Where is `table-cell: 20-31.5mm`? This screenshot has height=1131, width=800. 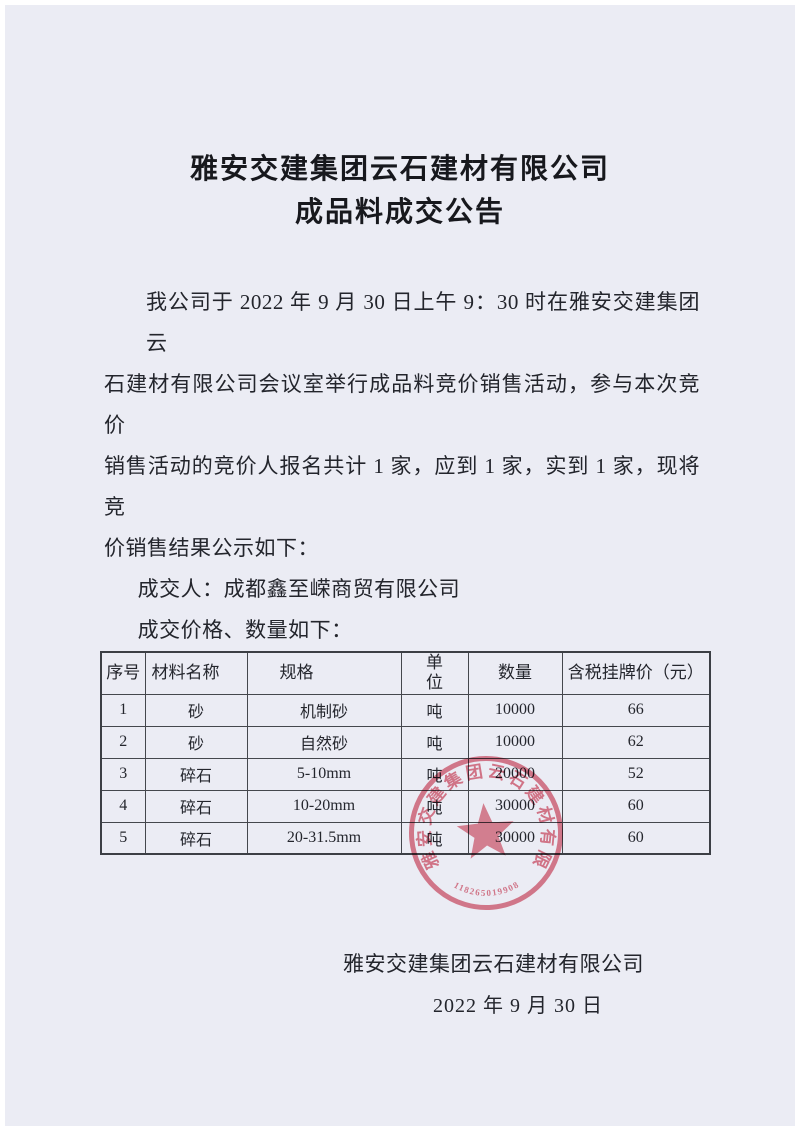 table-cell: 20-31.5mm is located at coordinates (324, 838).